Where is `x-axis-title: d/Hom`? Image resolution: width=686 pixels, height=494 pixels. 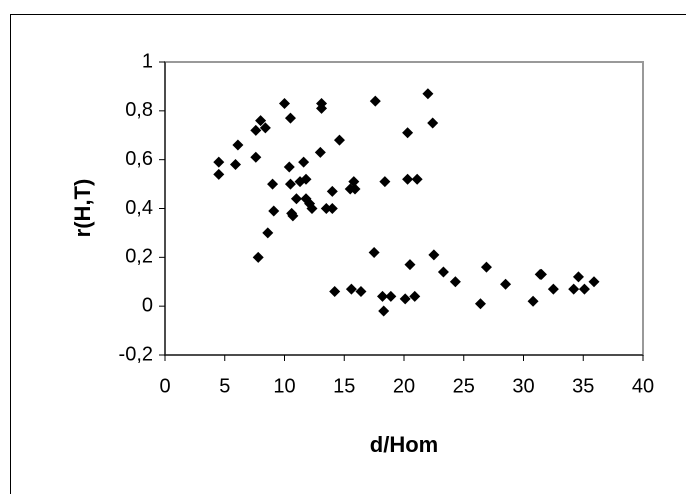 x-axis-title: d/Hom is located at coordinates (404, 444).